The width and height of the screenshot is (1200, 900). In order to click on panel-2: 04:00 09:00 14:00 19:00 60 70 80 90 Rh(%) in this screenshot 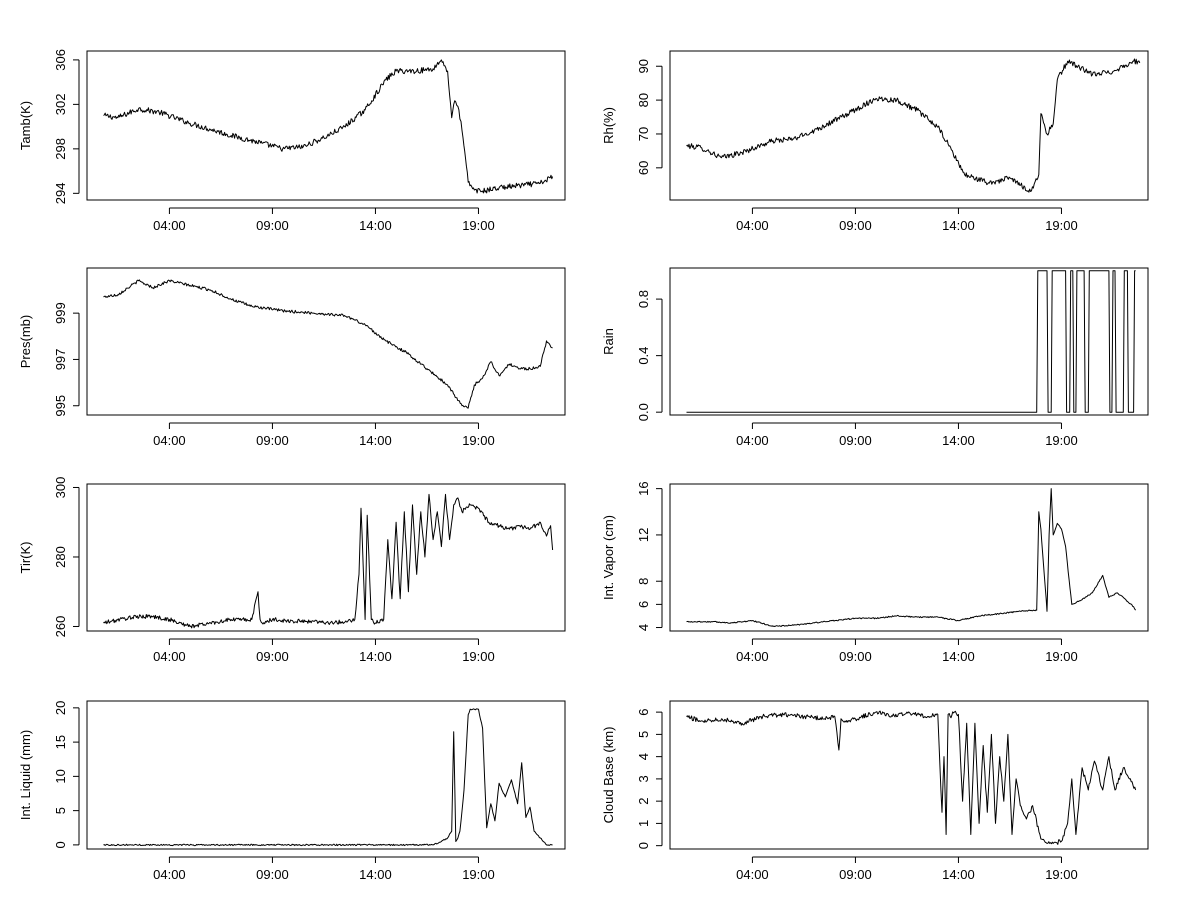, I will do `click(875, 141)`.